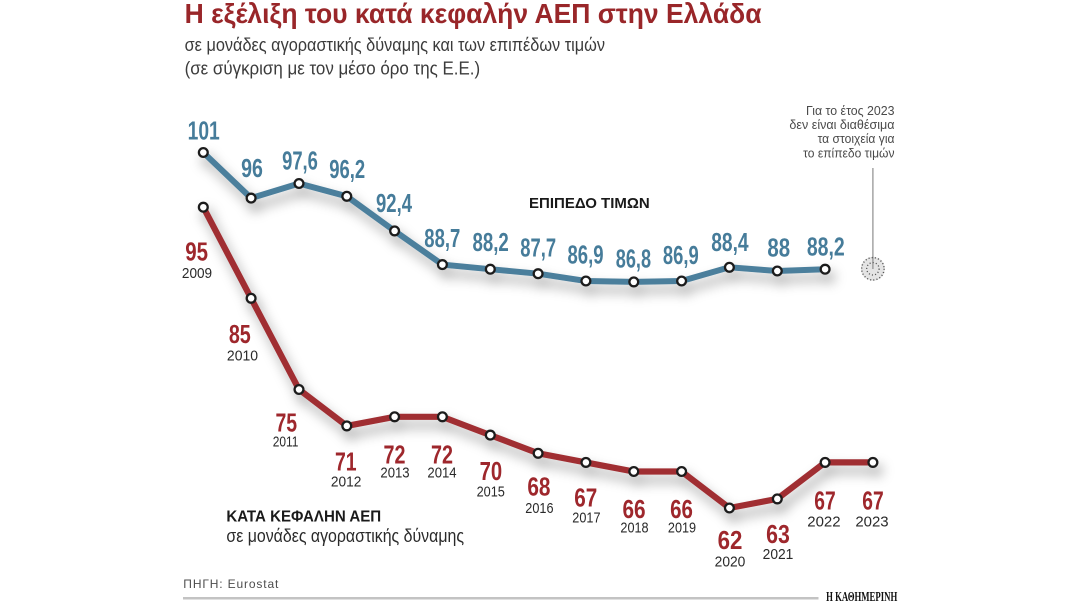  Describe the element at coordinates (196, 251) in the screenshot. I see `svg-text: 95` at that location.